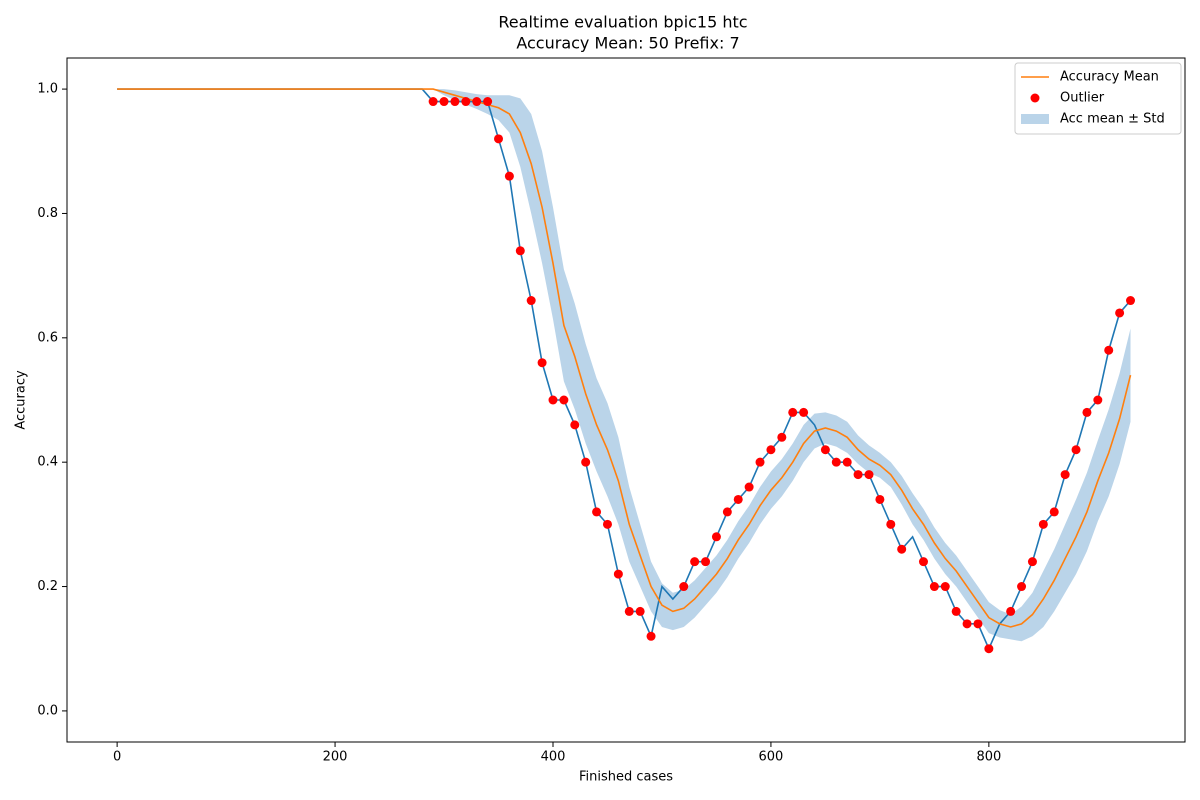  What do you see at coordinates (47, 710) in the screenshot?
I see `y-tick-label: 0.0` at bounding box center [47, 710].